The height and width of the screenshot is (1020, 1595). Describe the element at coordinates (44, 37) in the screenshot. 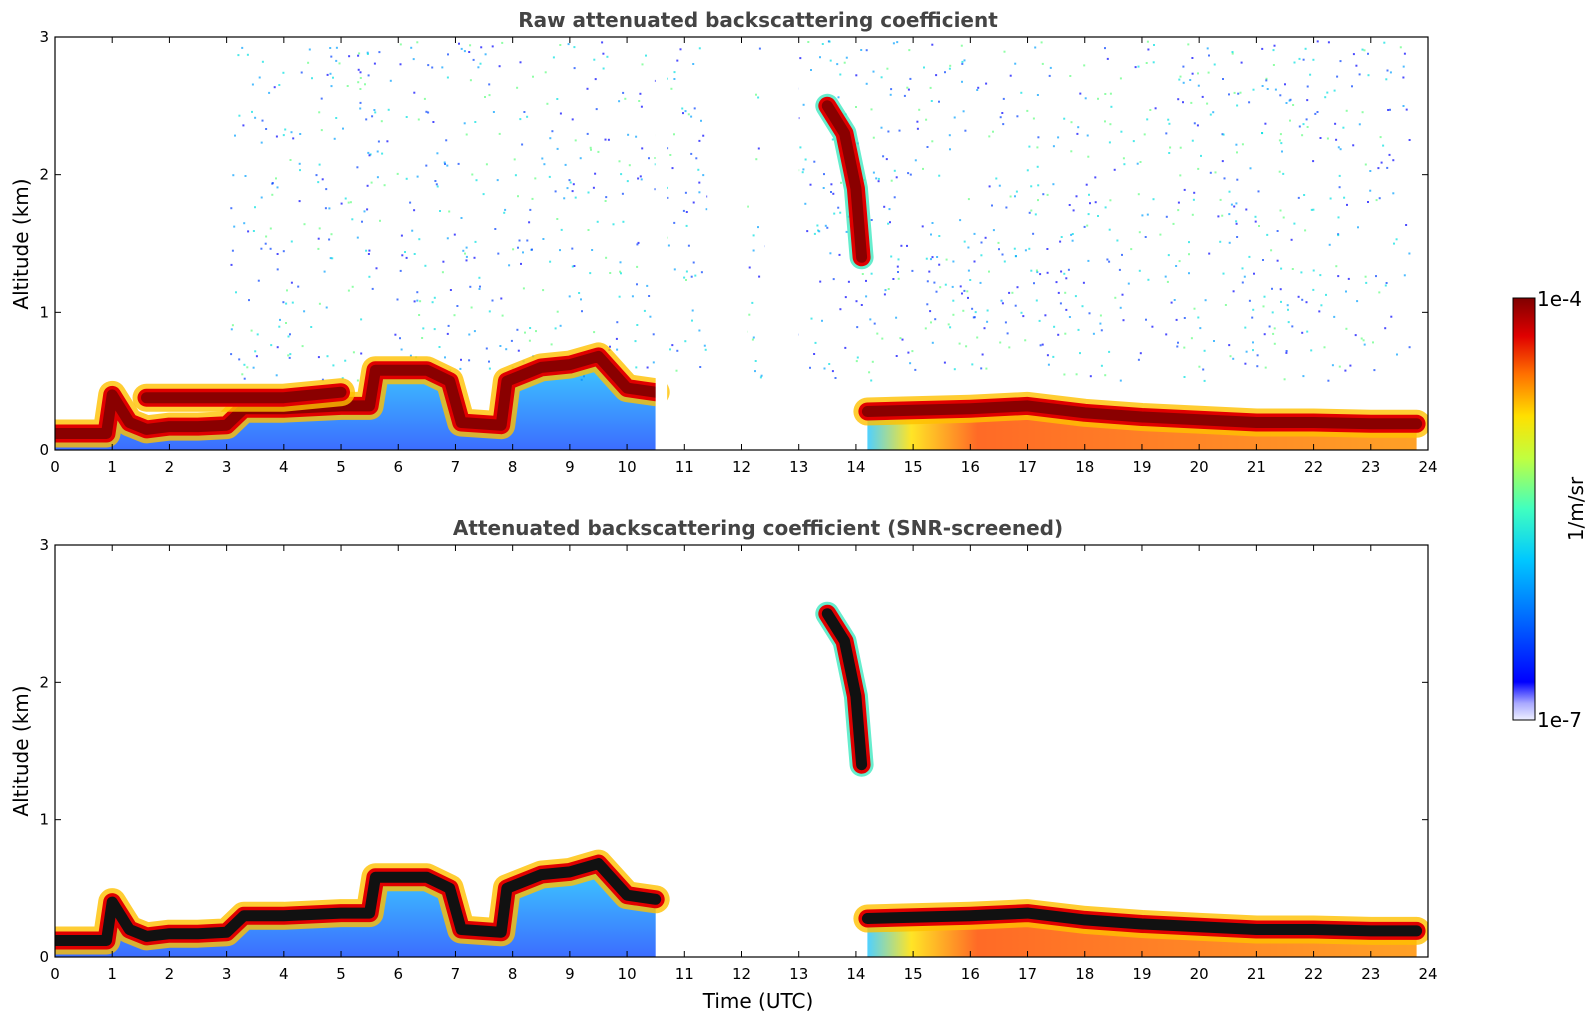

I see `y-tick-label: 3` at that location.